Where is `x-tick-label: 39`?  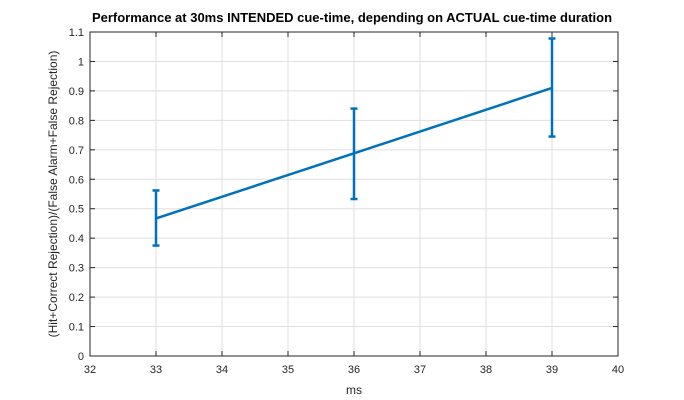 x-tick-label: 39 is located at coordinates (552, 370).